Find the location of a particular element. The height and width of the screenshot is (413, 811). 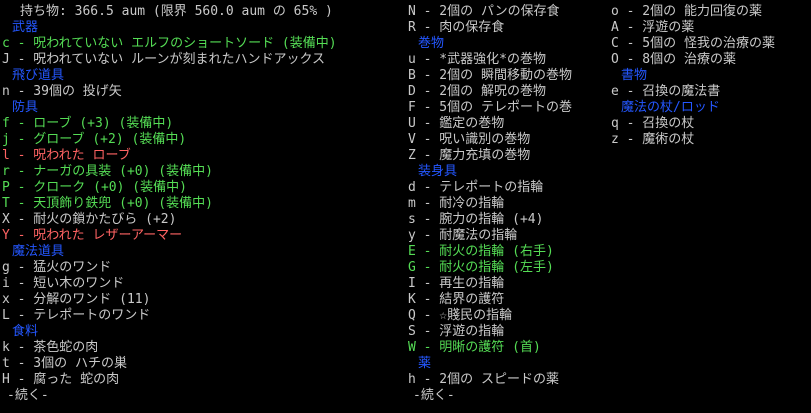

inventory-item-equipped: E - 耐火の指輪 (右手) is located at coordinates (481, 251).